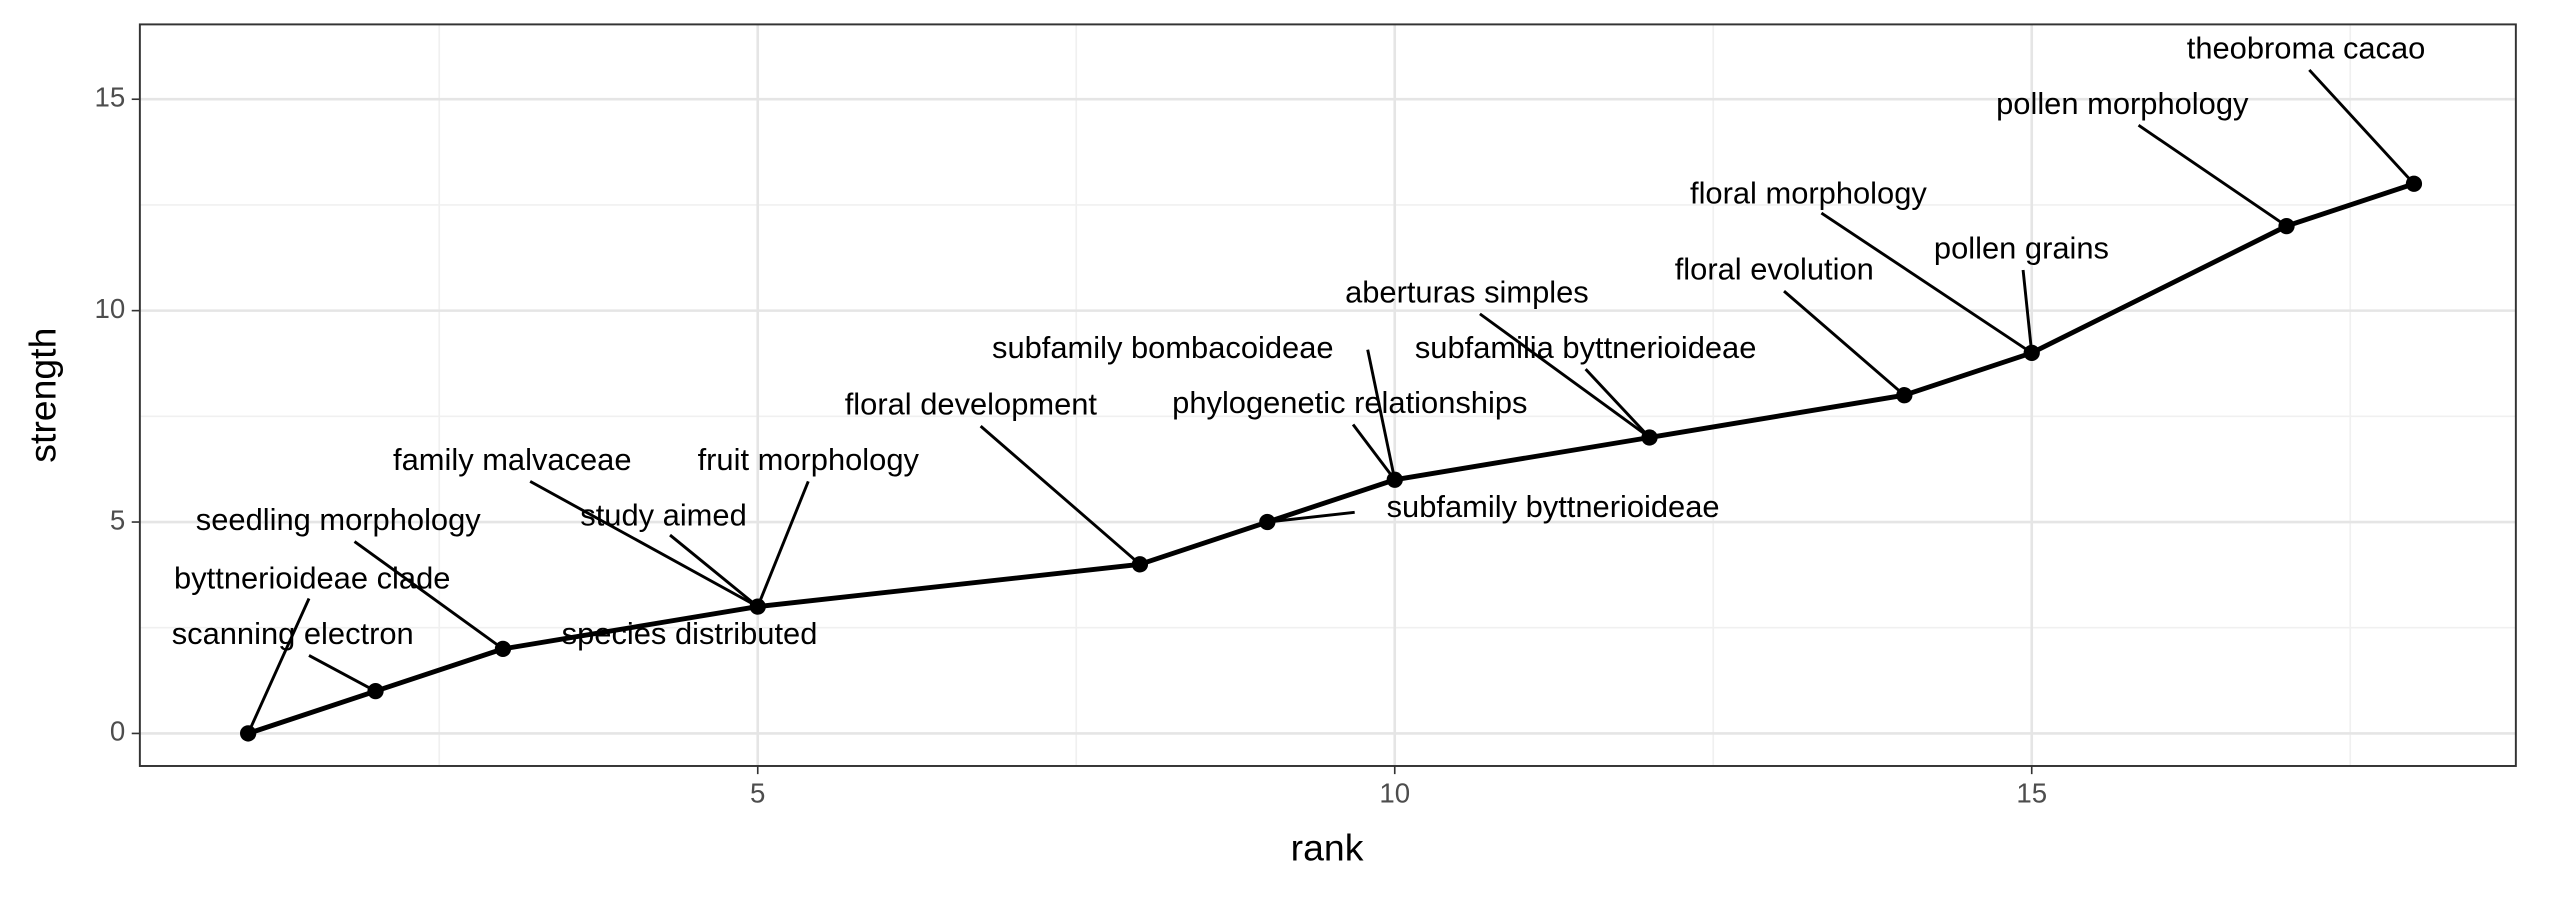  What do you see at coordinates (338, 519) in the screenshot?
I see `point-label: seedling morphology` at bounding box center [338, 519].